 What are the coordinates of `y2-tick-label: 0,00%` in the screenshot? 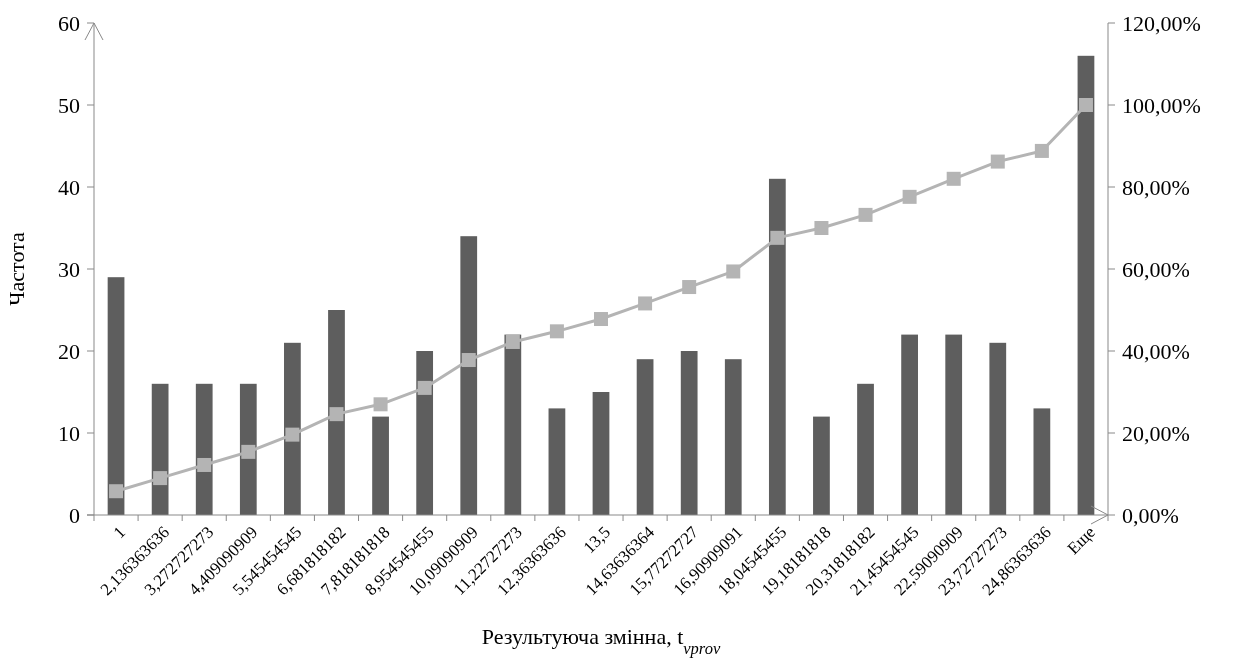 It's located at (1150, 515).